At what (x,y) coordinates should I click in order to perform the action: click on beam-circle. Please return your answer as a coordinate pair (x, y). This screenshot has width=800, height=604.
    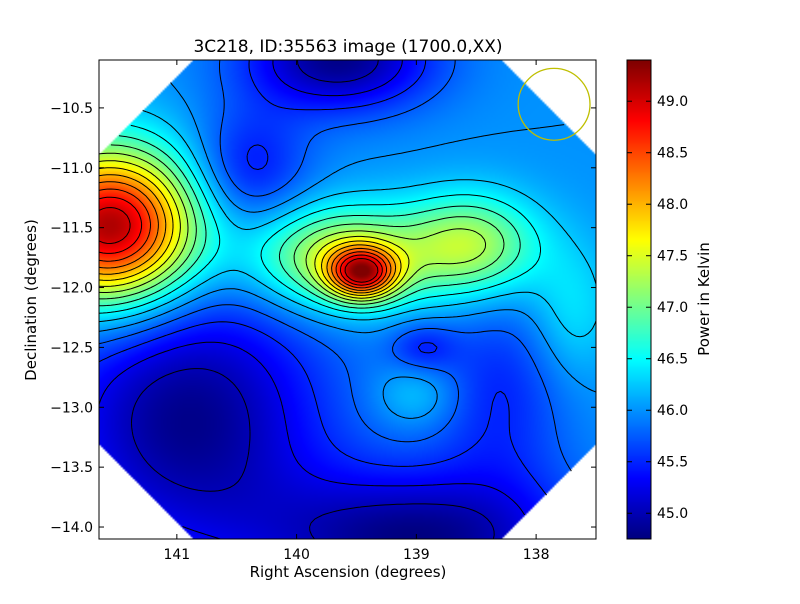
    Looking at the image, I should click on (554, 104).